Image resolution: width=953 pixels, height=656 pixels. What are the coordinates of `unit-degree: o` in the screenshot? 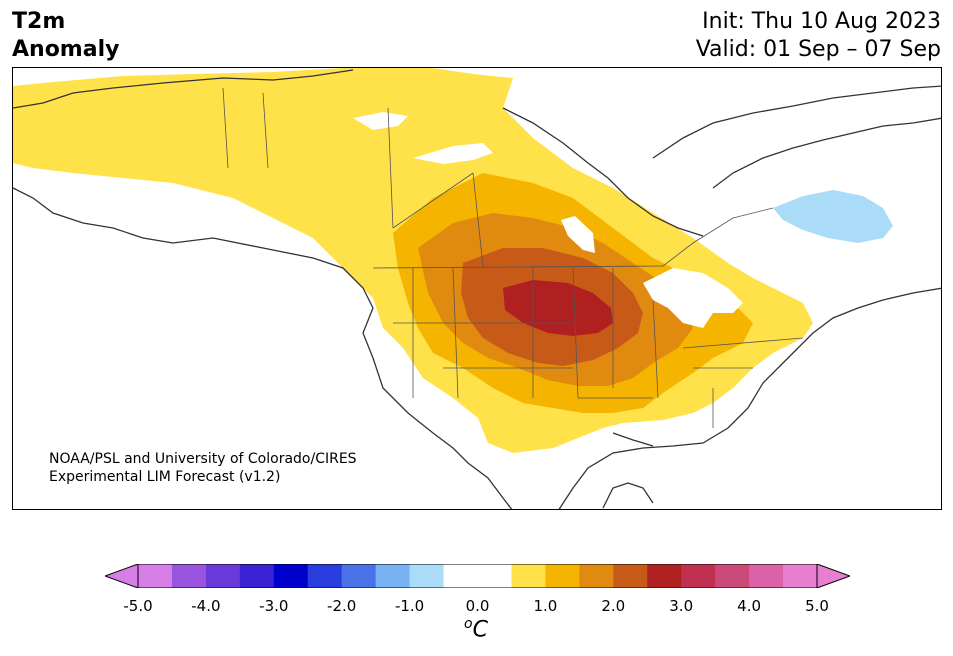 It's located at (468, 624).